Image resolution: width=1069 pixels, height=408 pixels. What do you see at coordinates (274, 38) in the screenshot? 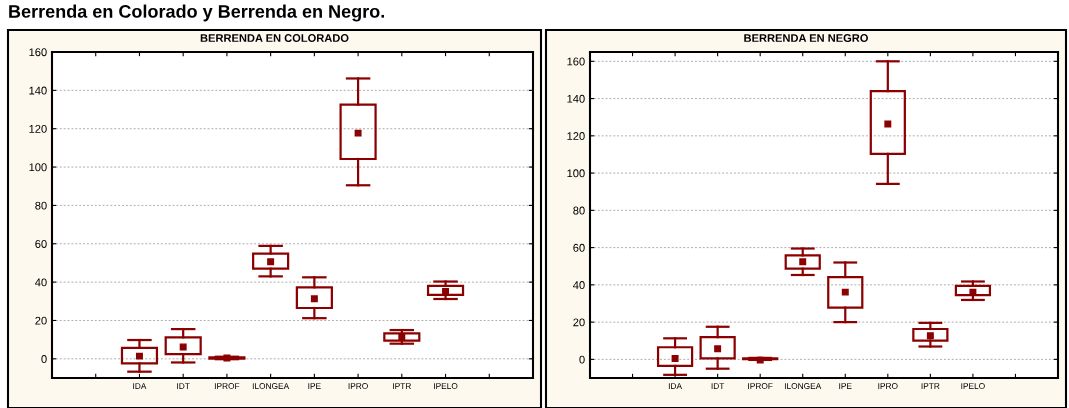
I see `chart-title: BERRENDA EN COLORADO` at bounding box center [274, 38].